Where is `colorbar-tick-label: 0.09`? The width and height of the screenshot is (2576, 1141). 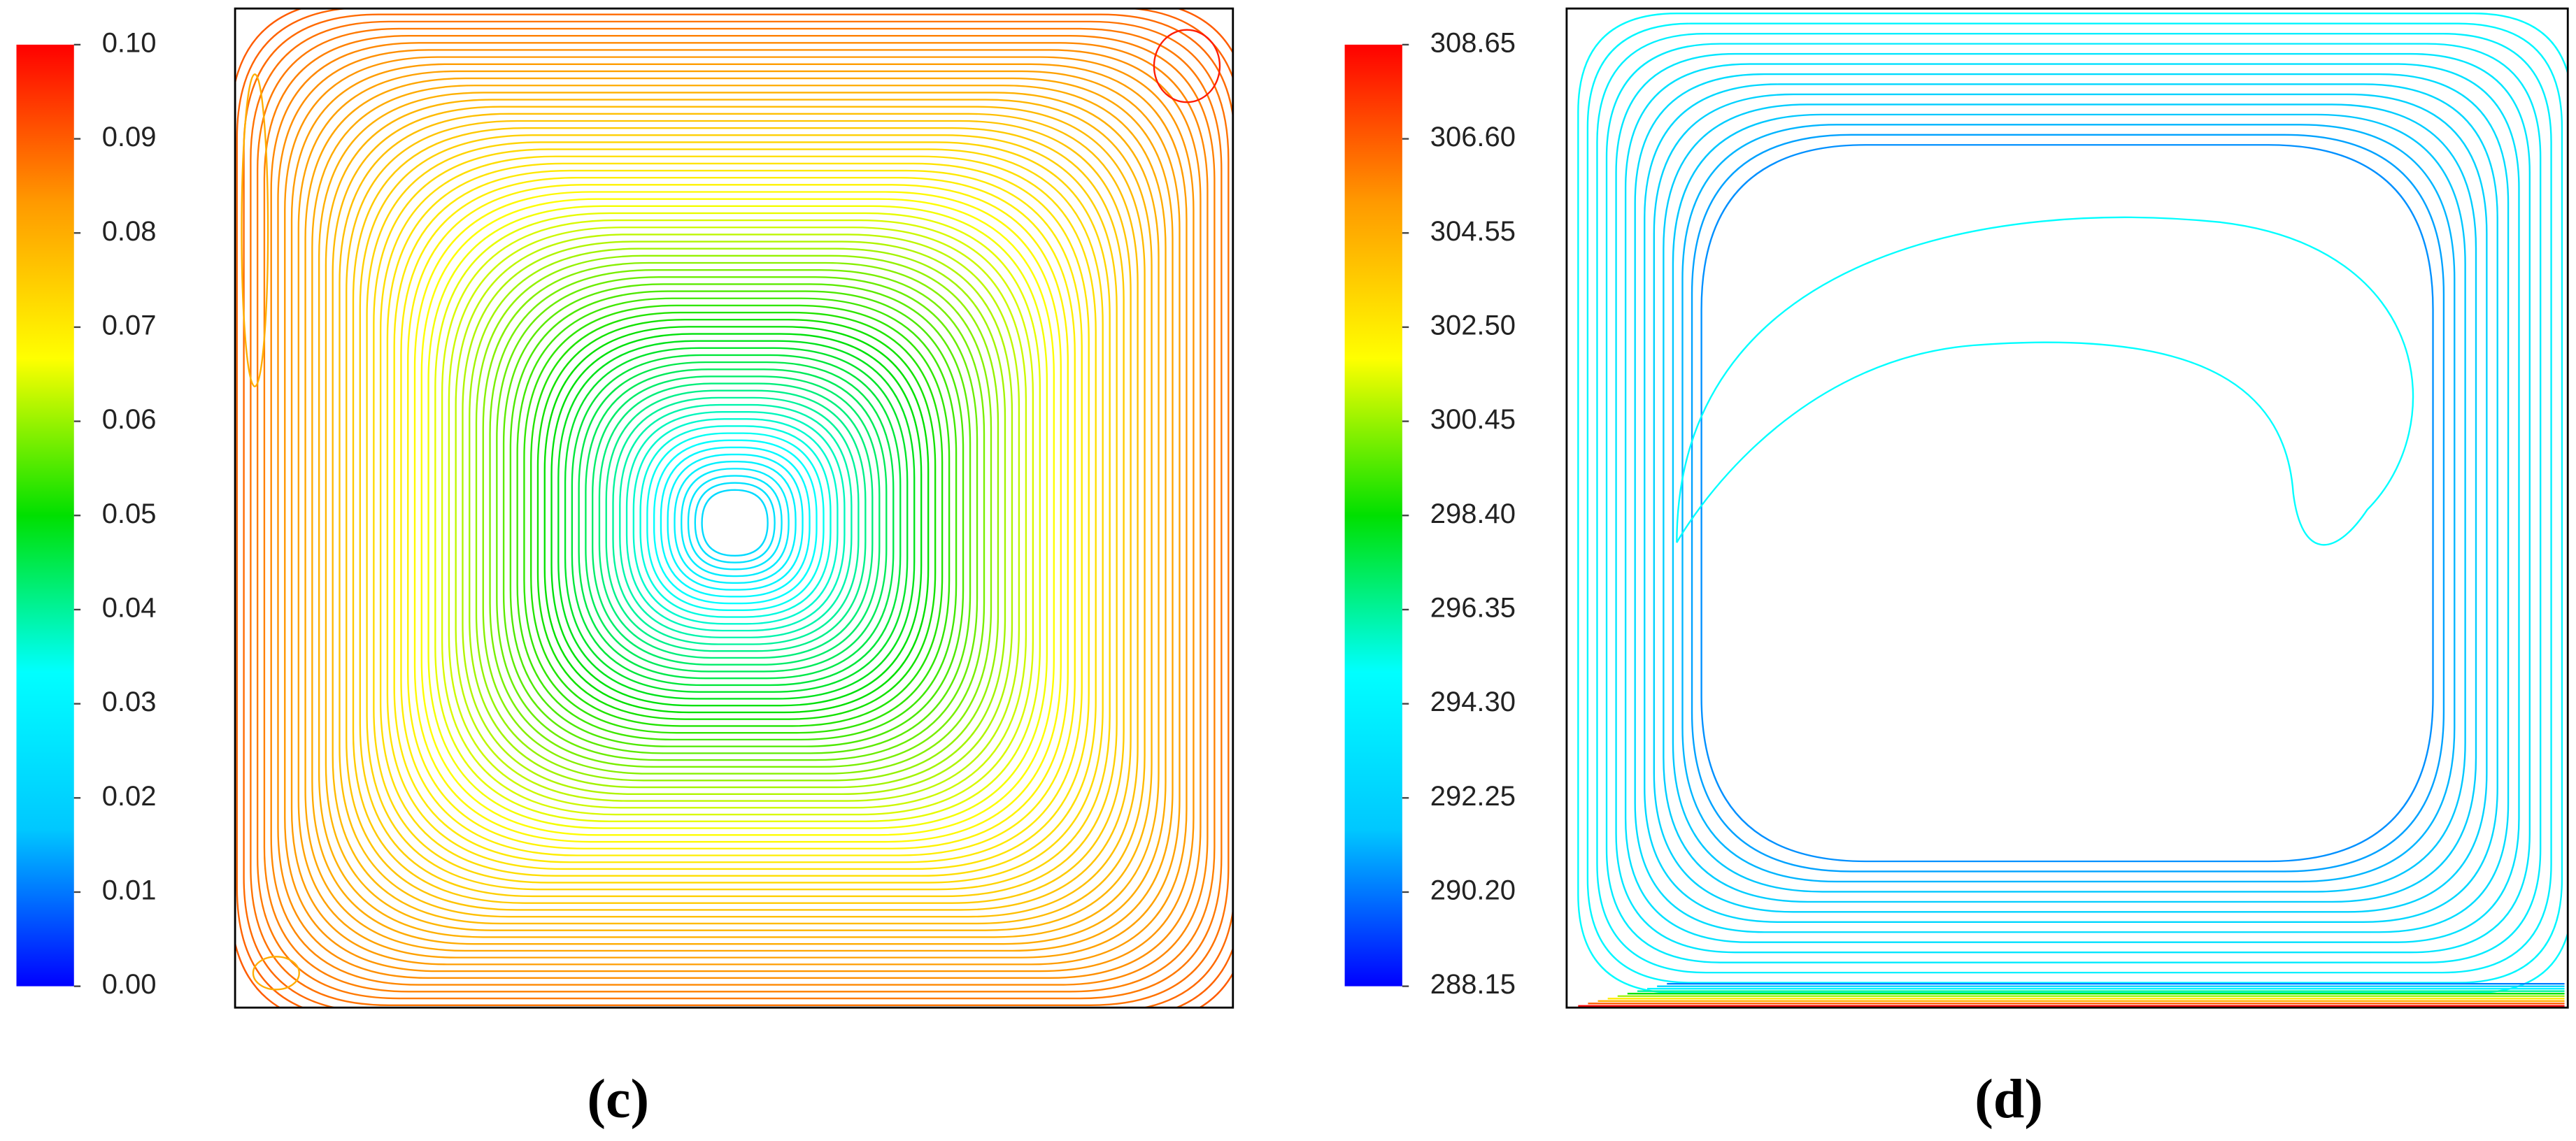
colorbar-tick-label: 0.09 is located at coordinates (129, 137).